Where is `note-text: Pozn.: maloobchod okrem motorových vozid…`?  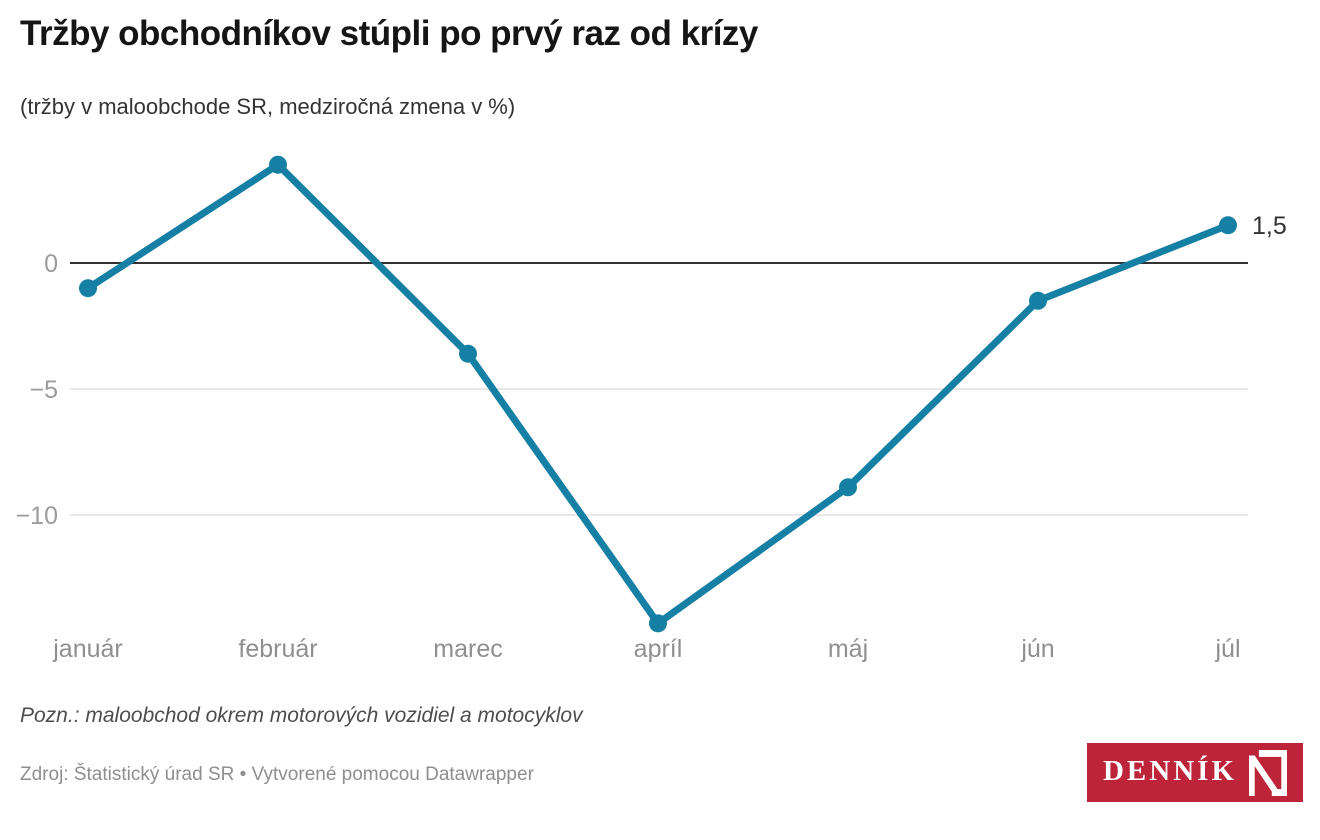 note-text: Pozn.: maloobchod okrem motorových vozid… is located at coordinates (301, 715).